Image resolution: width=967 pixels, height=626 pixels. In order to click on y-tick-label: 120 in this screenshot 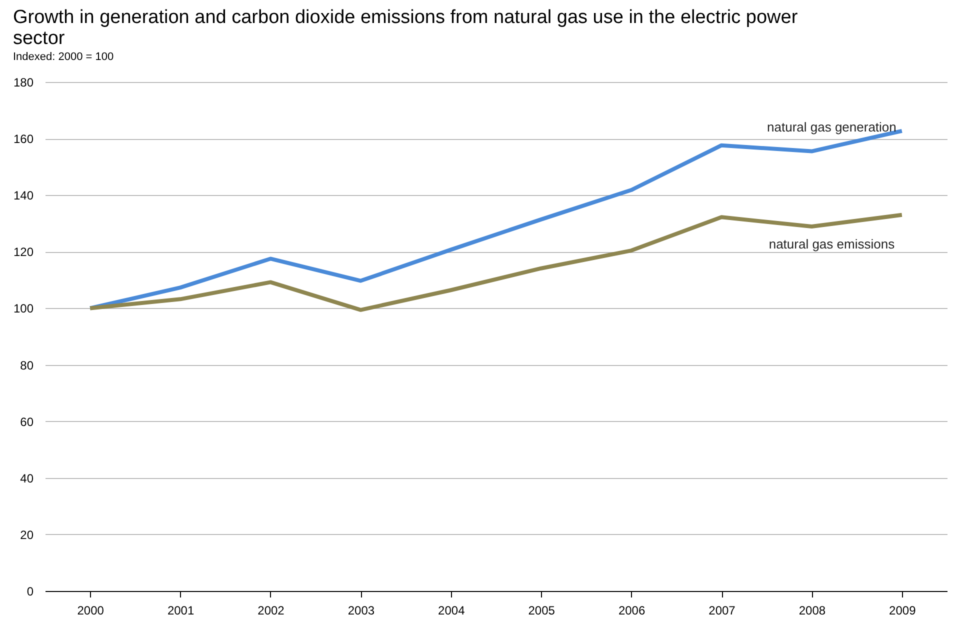, I will do `click(23, 252)`.